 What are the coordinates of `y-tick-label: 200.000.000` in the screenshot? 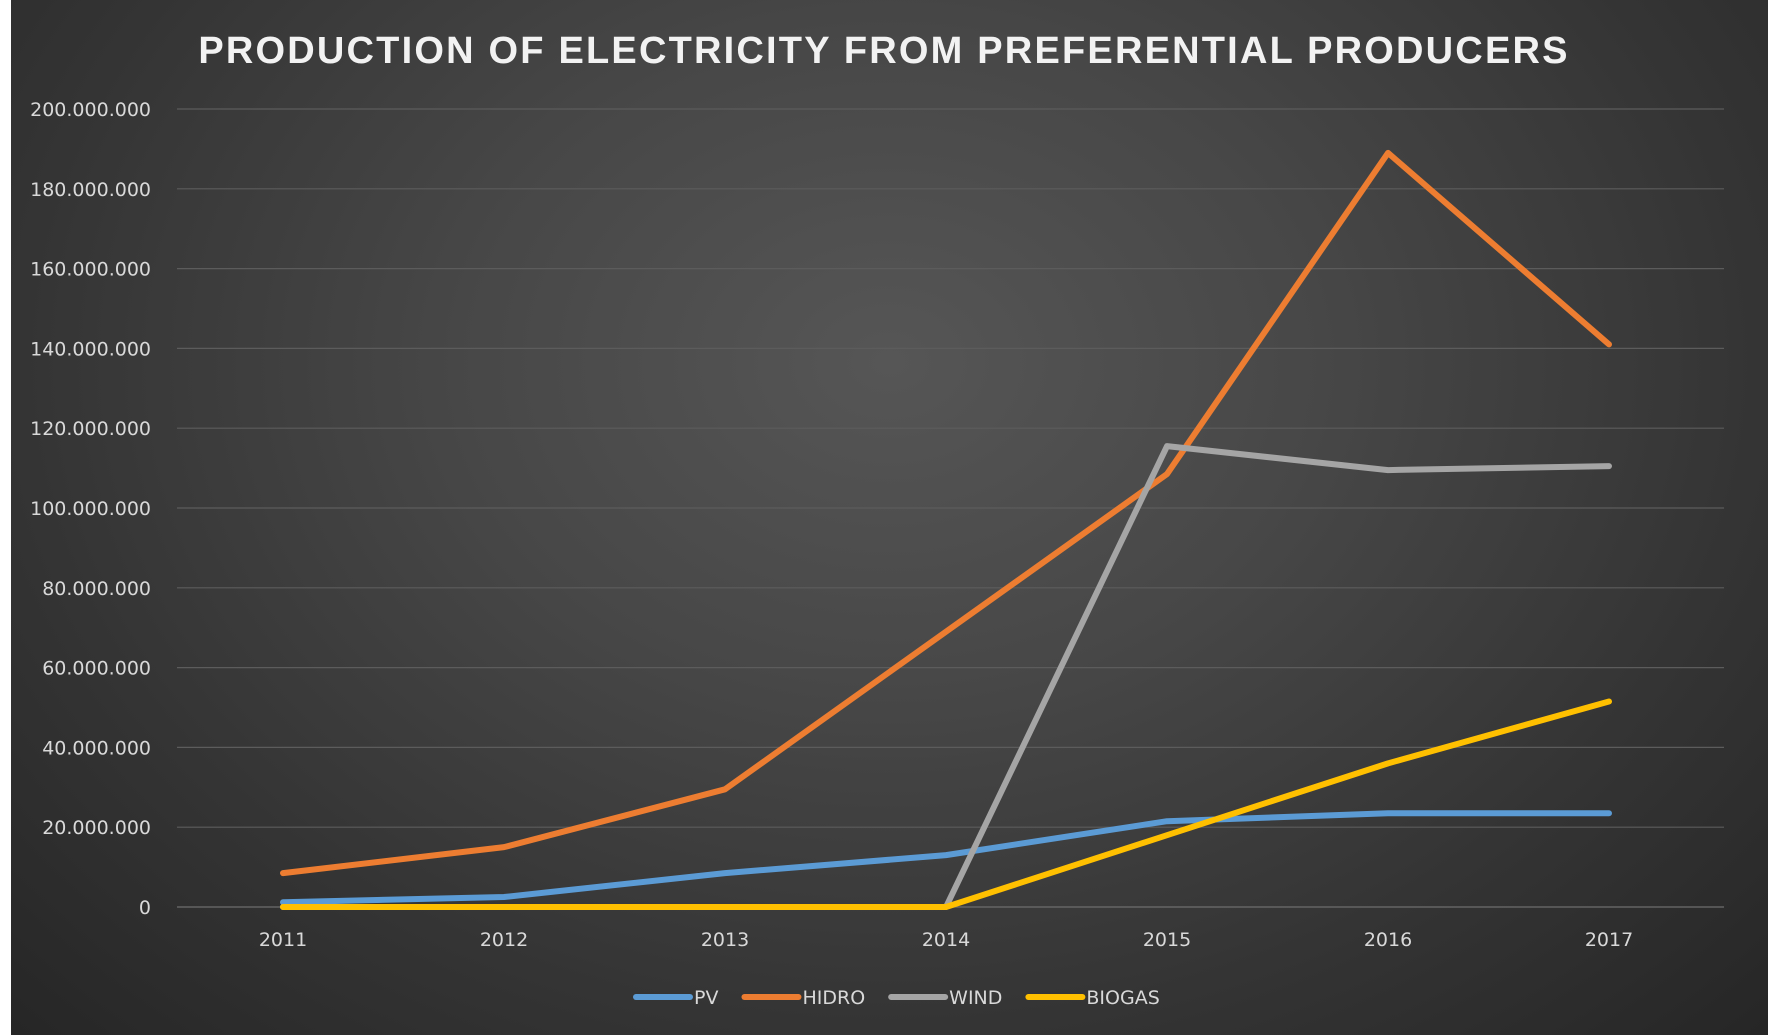 It's located at (90, 110).